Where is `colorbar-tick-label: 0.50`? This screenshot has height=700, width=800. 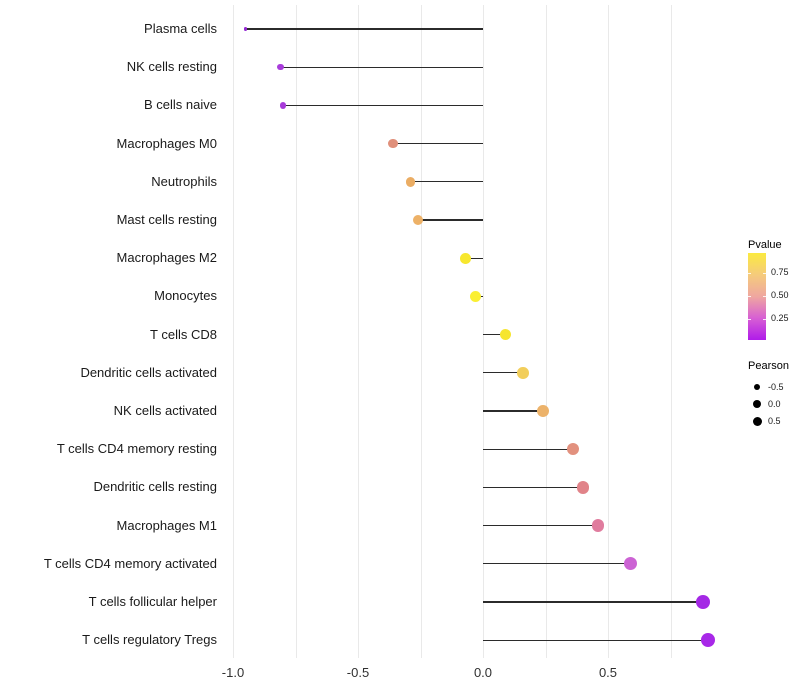 colorbar-tick-label: 0.50 is located at coordinates (780, 295).